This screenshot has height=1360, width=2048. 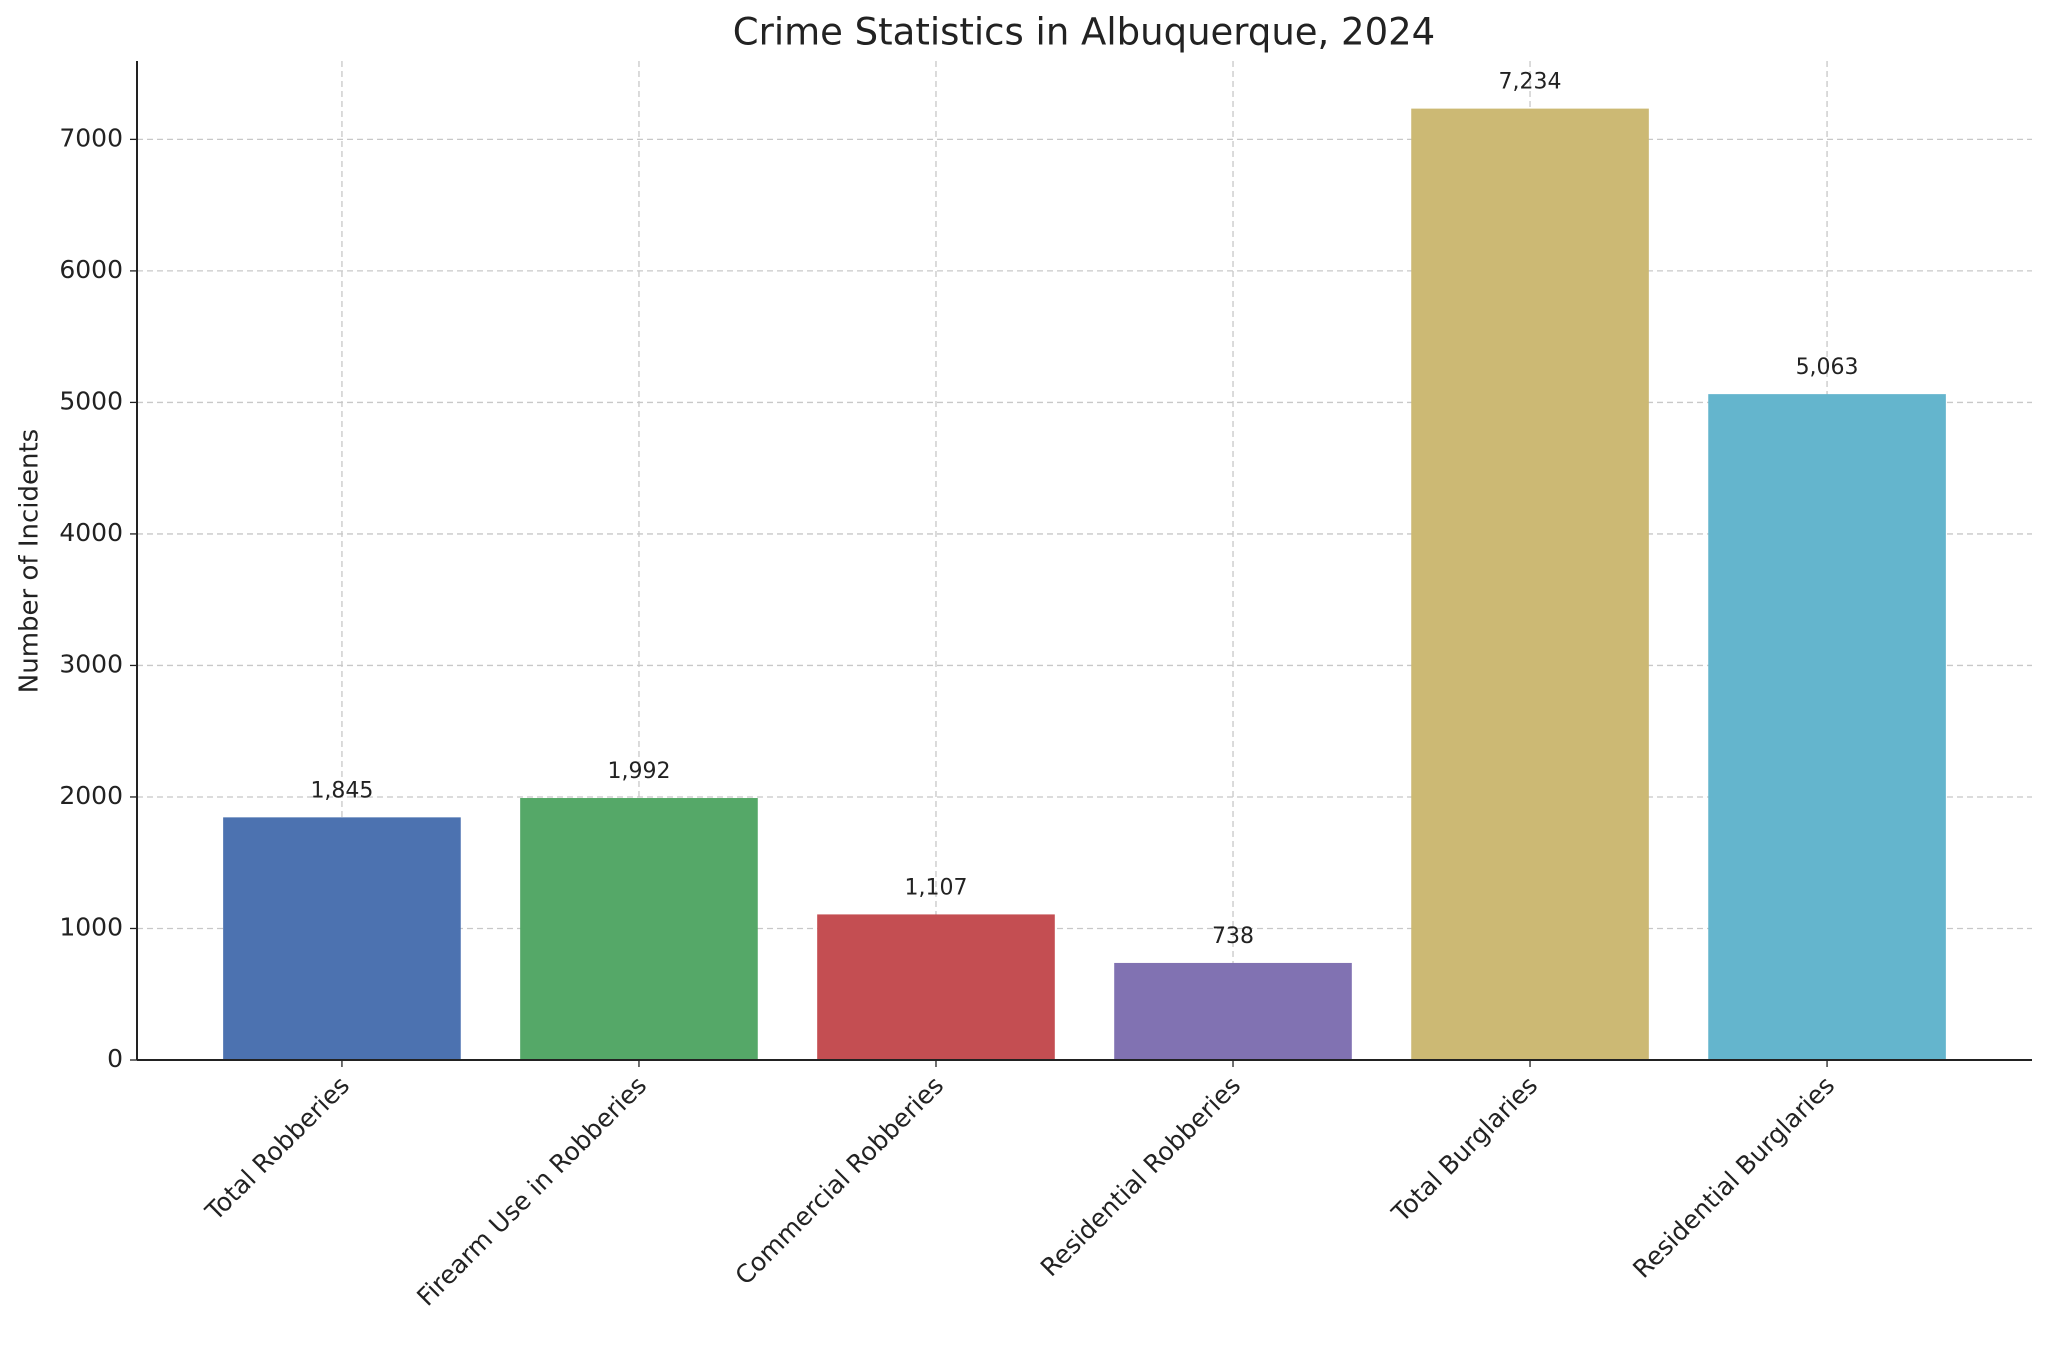 I want to click on y-tick-label: 5000, so click(x=91, y=400).